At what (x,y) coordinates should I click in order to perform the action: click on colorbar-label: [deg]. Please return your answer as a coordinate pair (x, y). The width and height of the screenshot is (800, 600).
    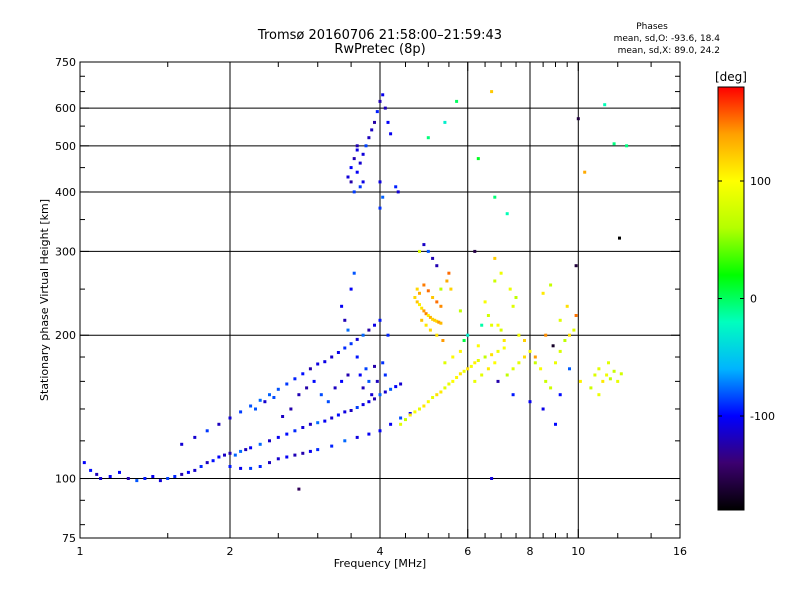
    Looking at the image, I should click on (731, 77).